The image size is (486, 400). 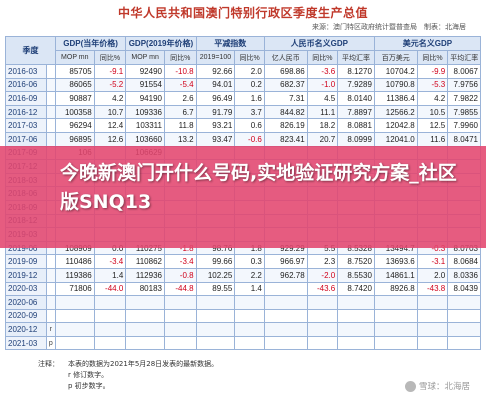 What do you see at coordinates (356, 112) in the screenshot?
I see `table-cell: 7.8897` at bounding box center [356, 112].